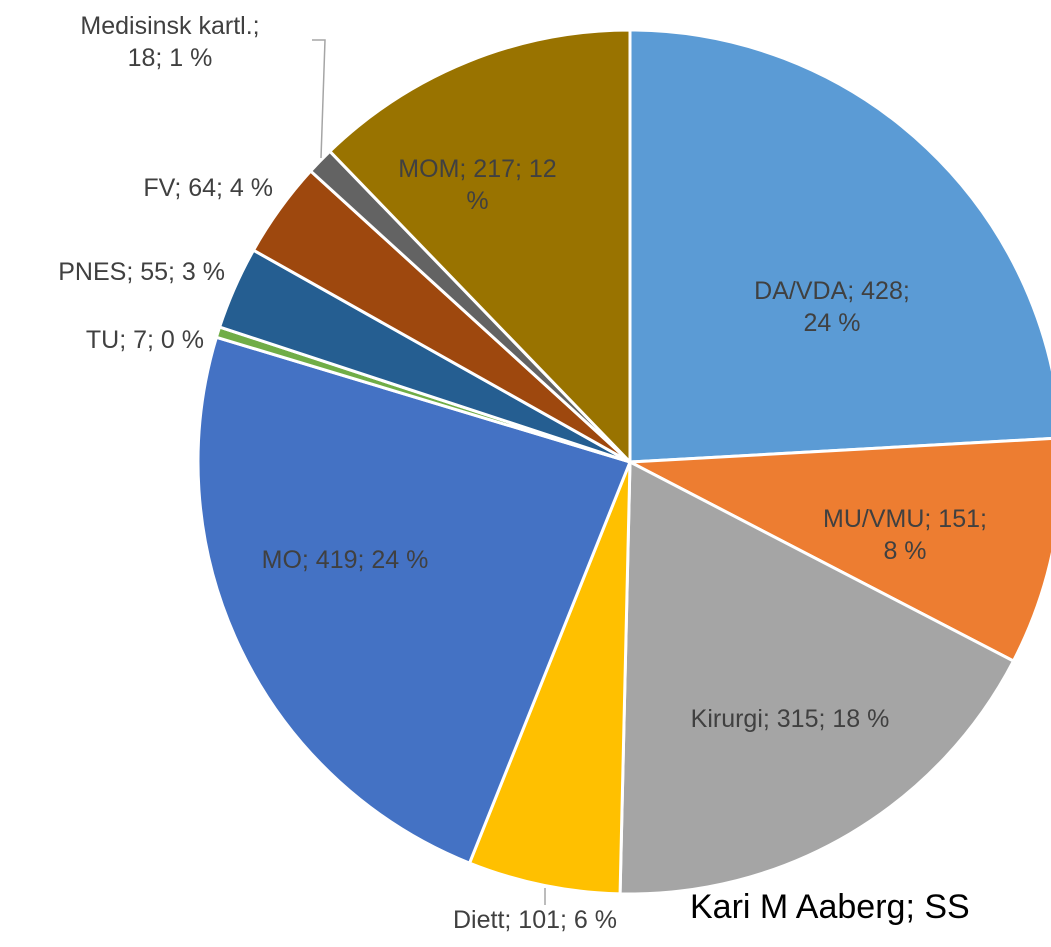 The image size is (1051, 947). I want to click on data-label: Kirurgi; 315; 18 %, so click(790, 719).